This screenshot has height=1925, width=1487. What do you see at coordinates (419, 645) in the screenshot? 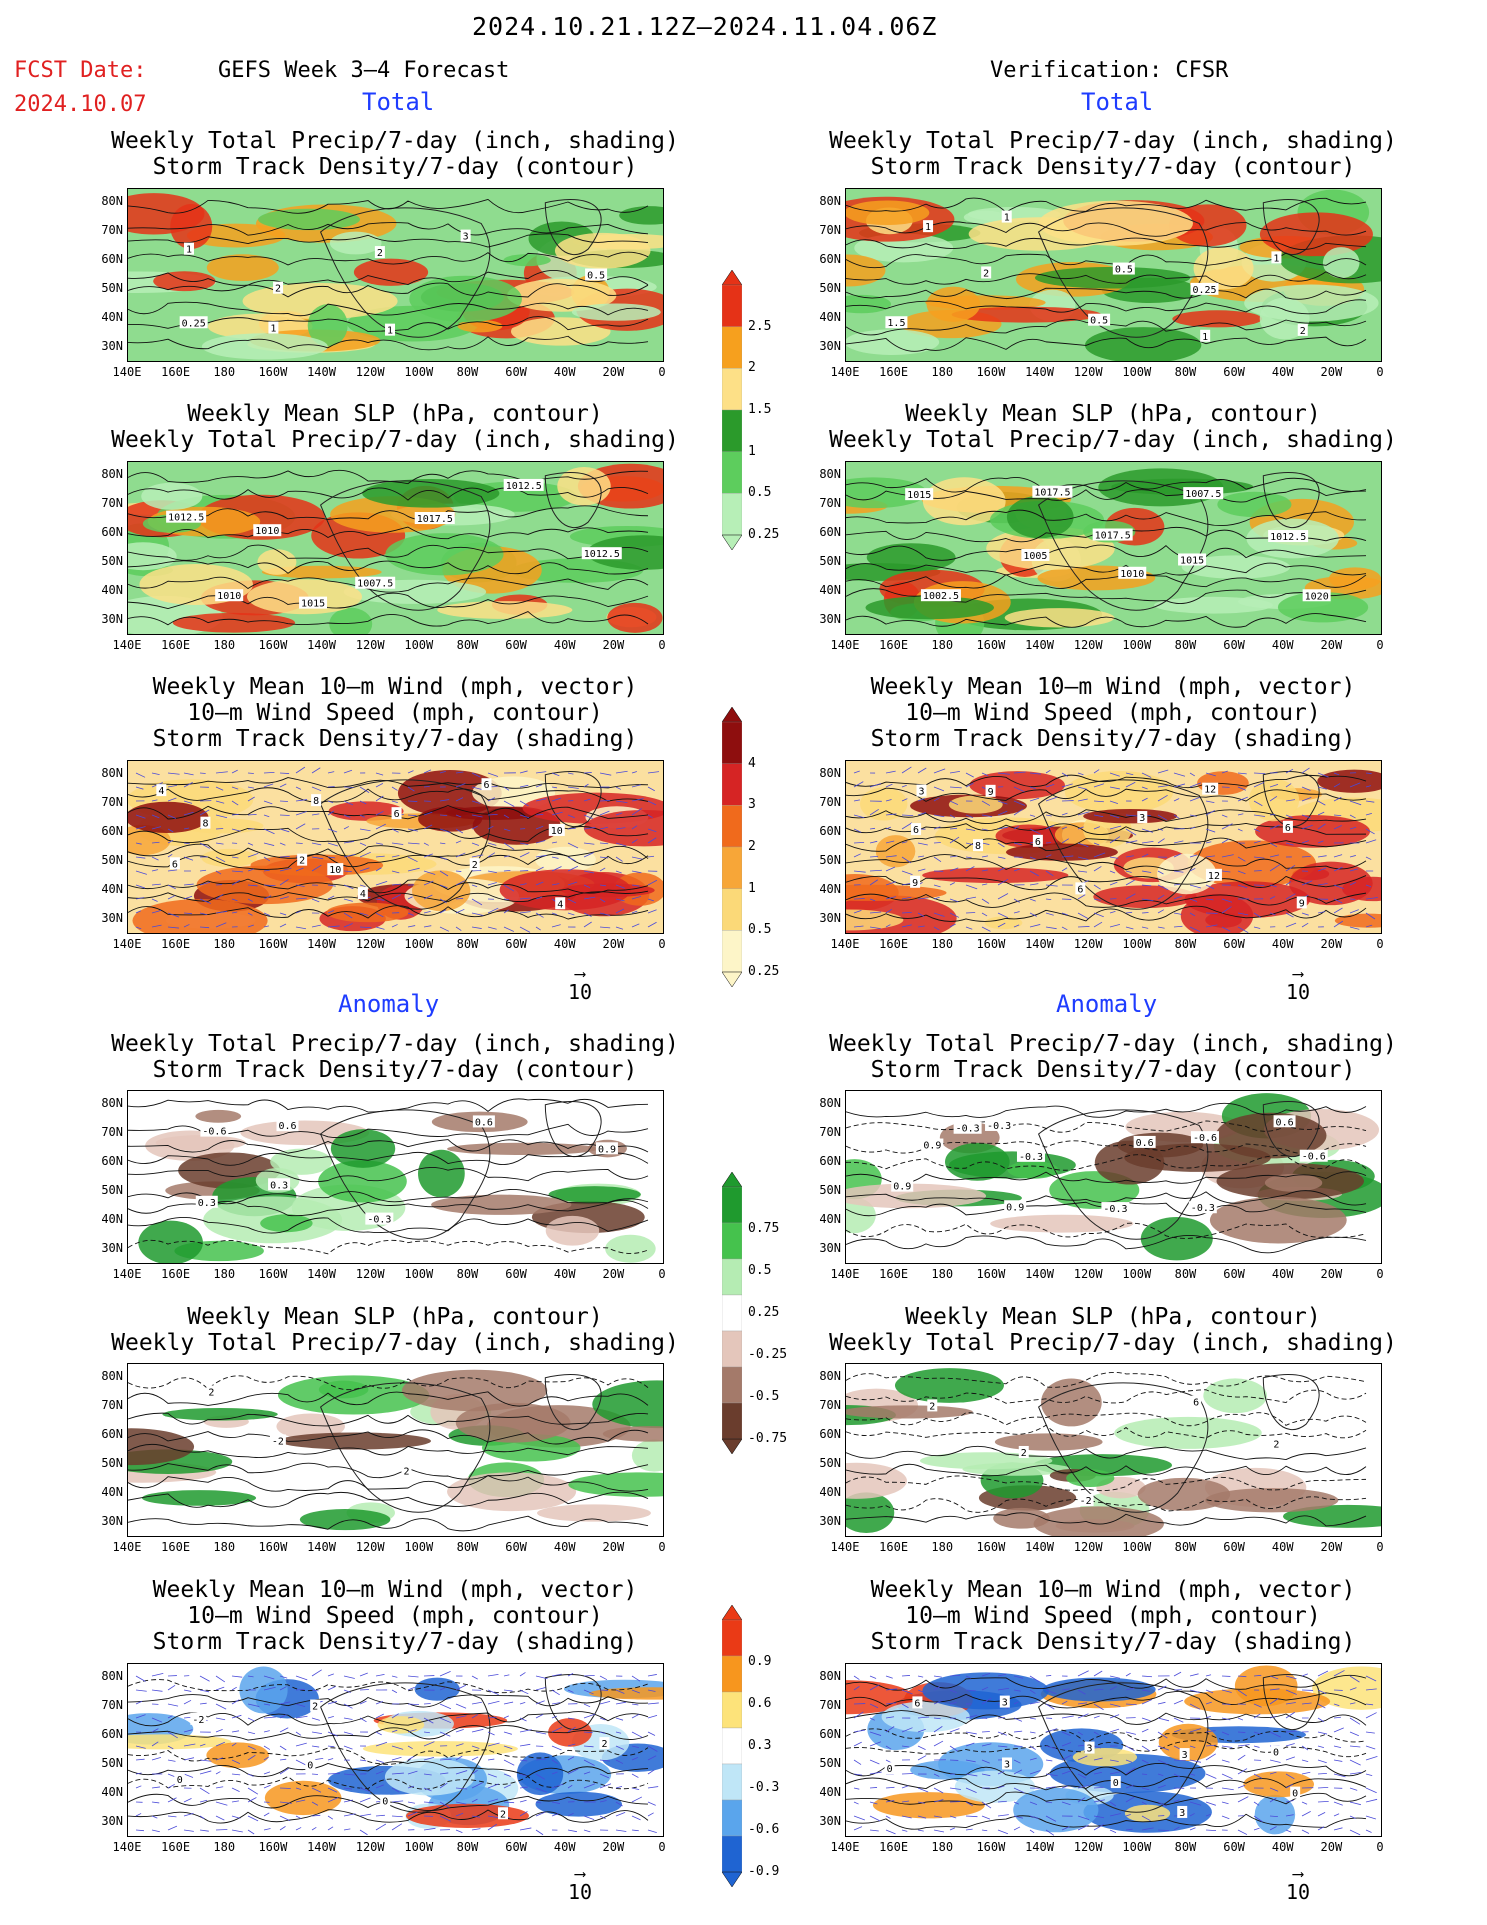
I see `longitude-label: 100W` at bounding box center [419, 645].